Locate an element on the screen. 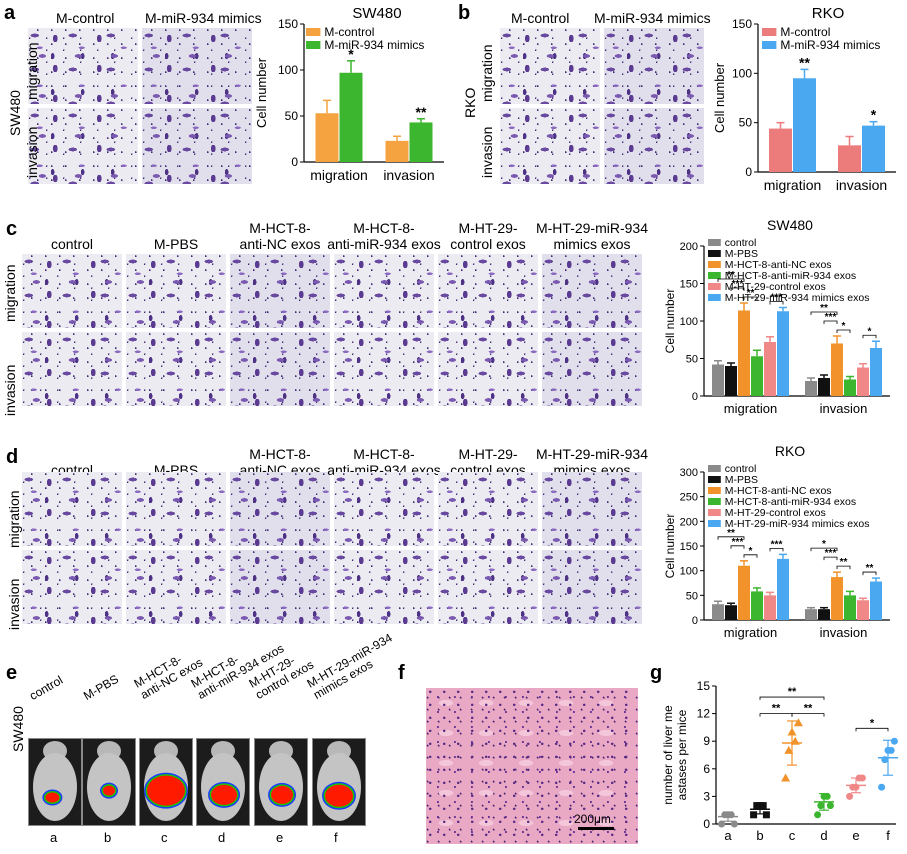 Image resolution: width=907 pixels, height=854 pixels. y-axis-label-line2: astases per mice is located at coordinates (682, 754).